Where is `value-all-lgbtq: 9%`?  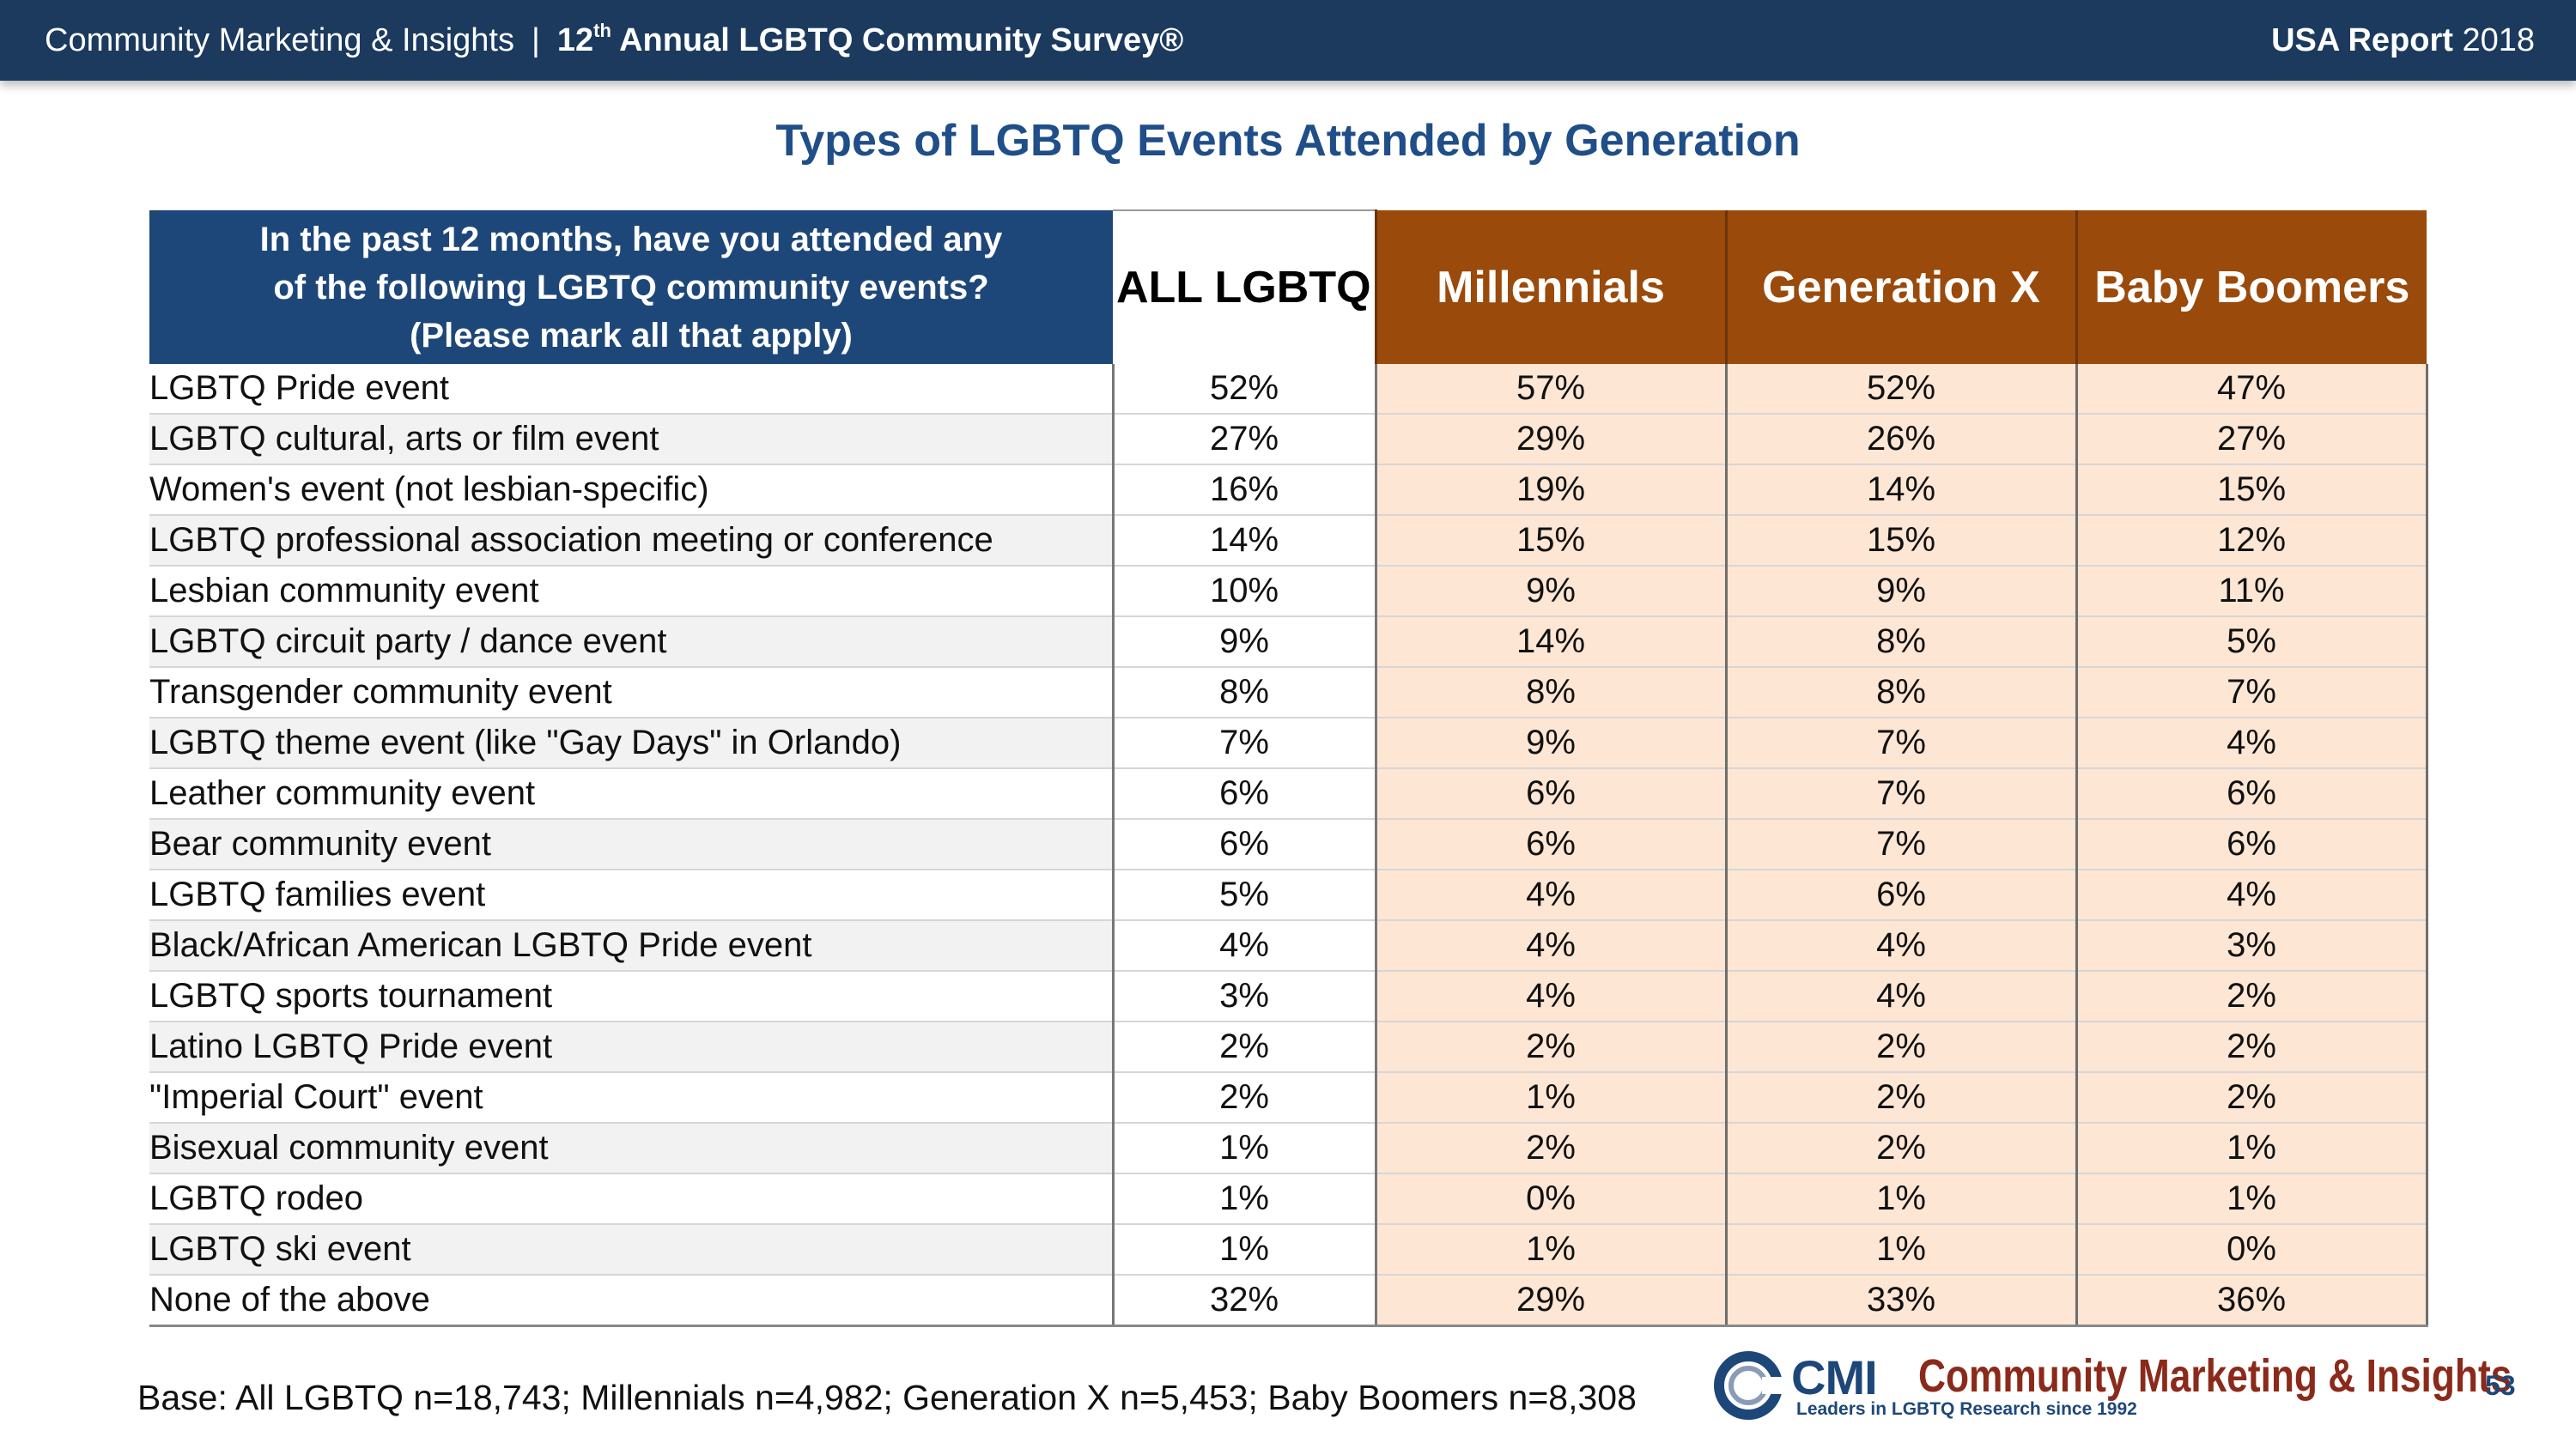 value-all-lgbtq: 9% is located at coordinates (1244, 642).